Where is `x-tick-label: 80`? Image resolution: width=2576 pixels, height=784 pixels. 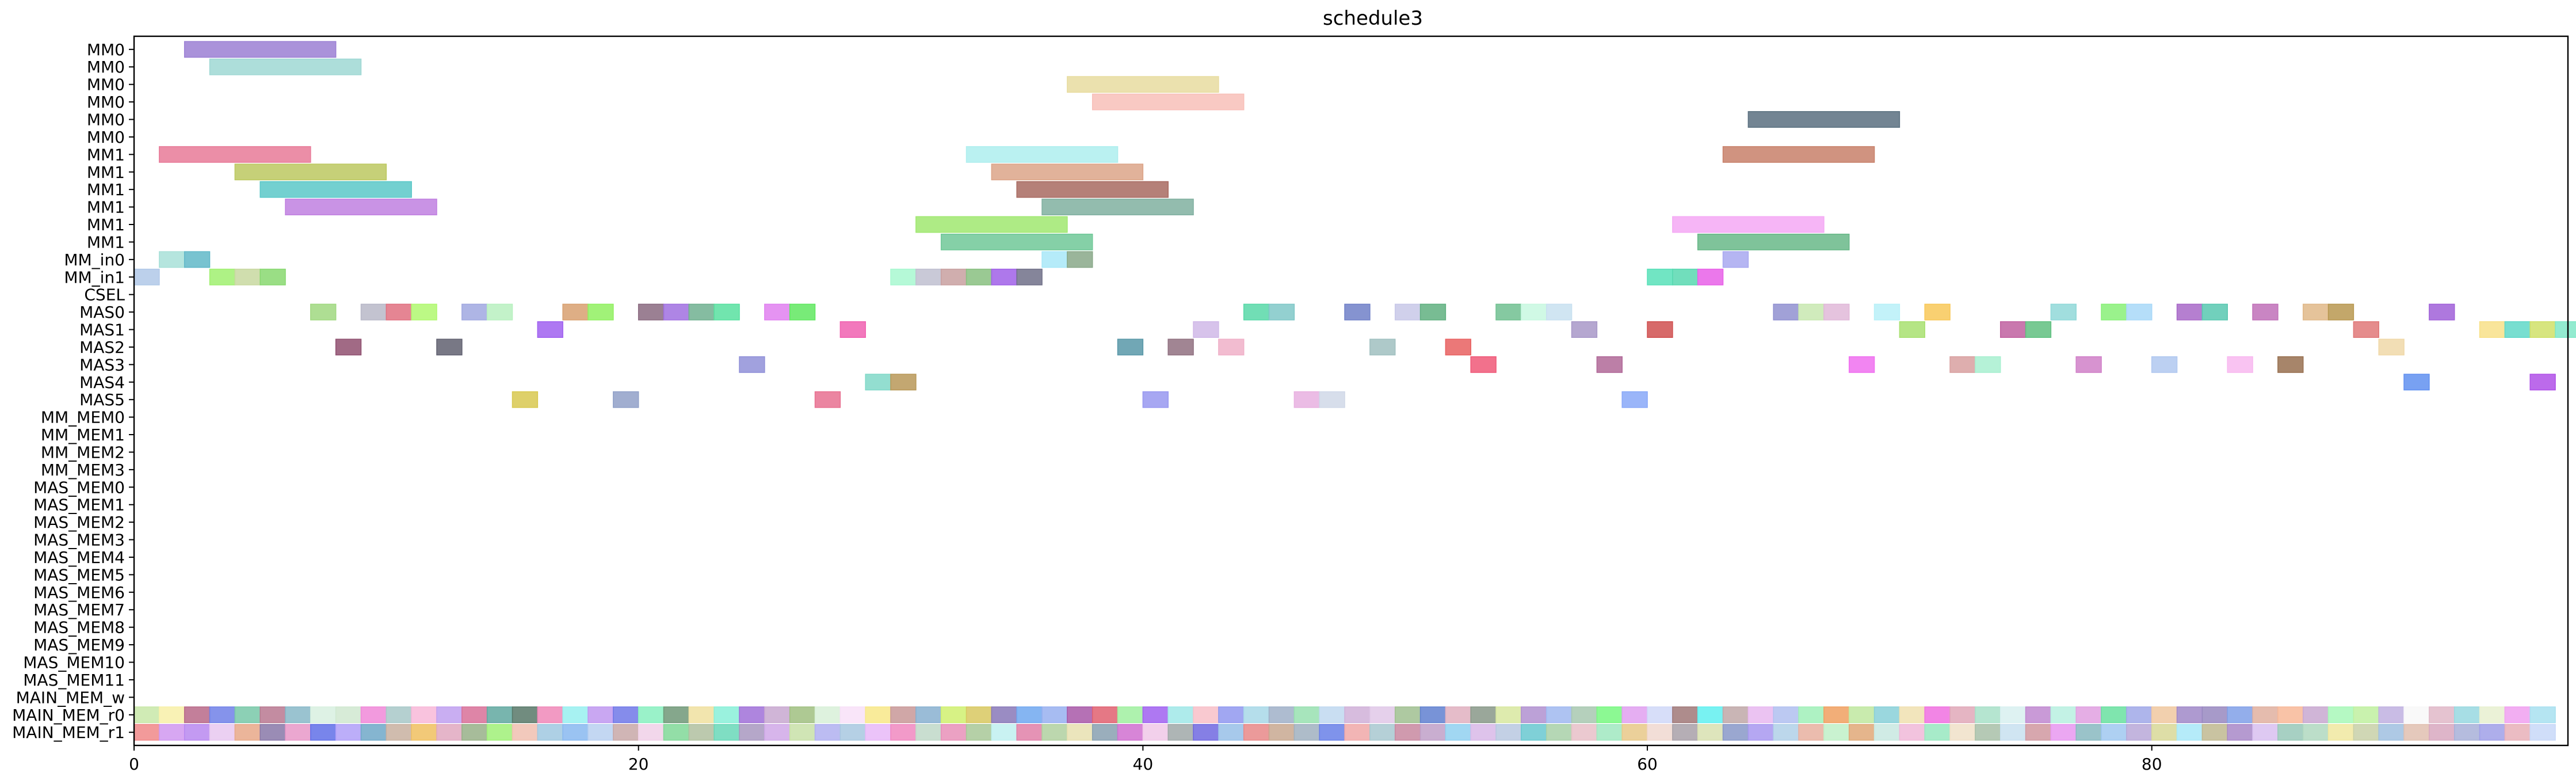
x-tick-label: 80 is located at coordinates (2152, 764).